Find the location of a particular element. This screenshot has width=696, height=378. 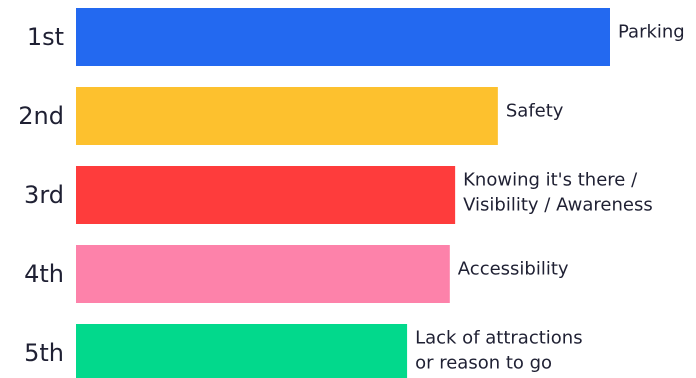

bar-row-1st: 1st Parking is located at coordinates (356, 37).